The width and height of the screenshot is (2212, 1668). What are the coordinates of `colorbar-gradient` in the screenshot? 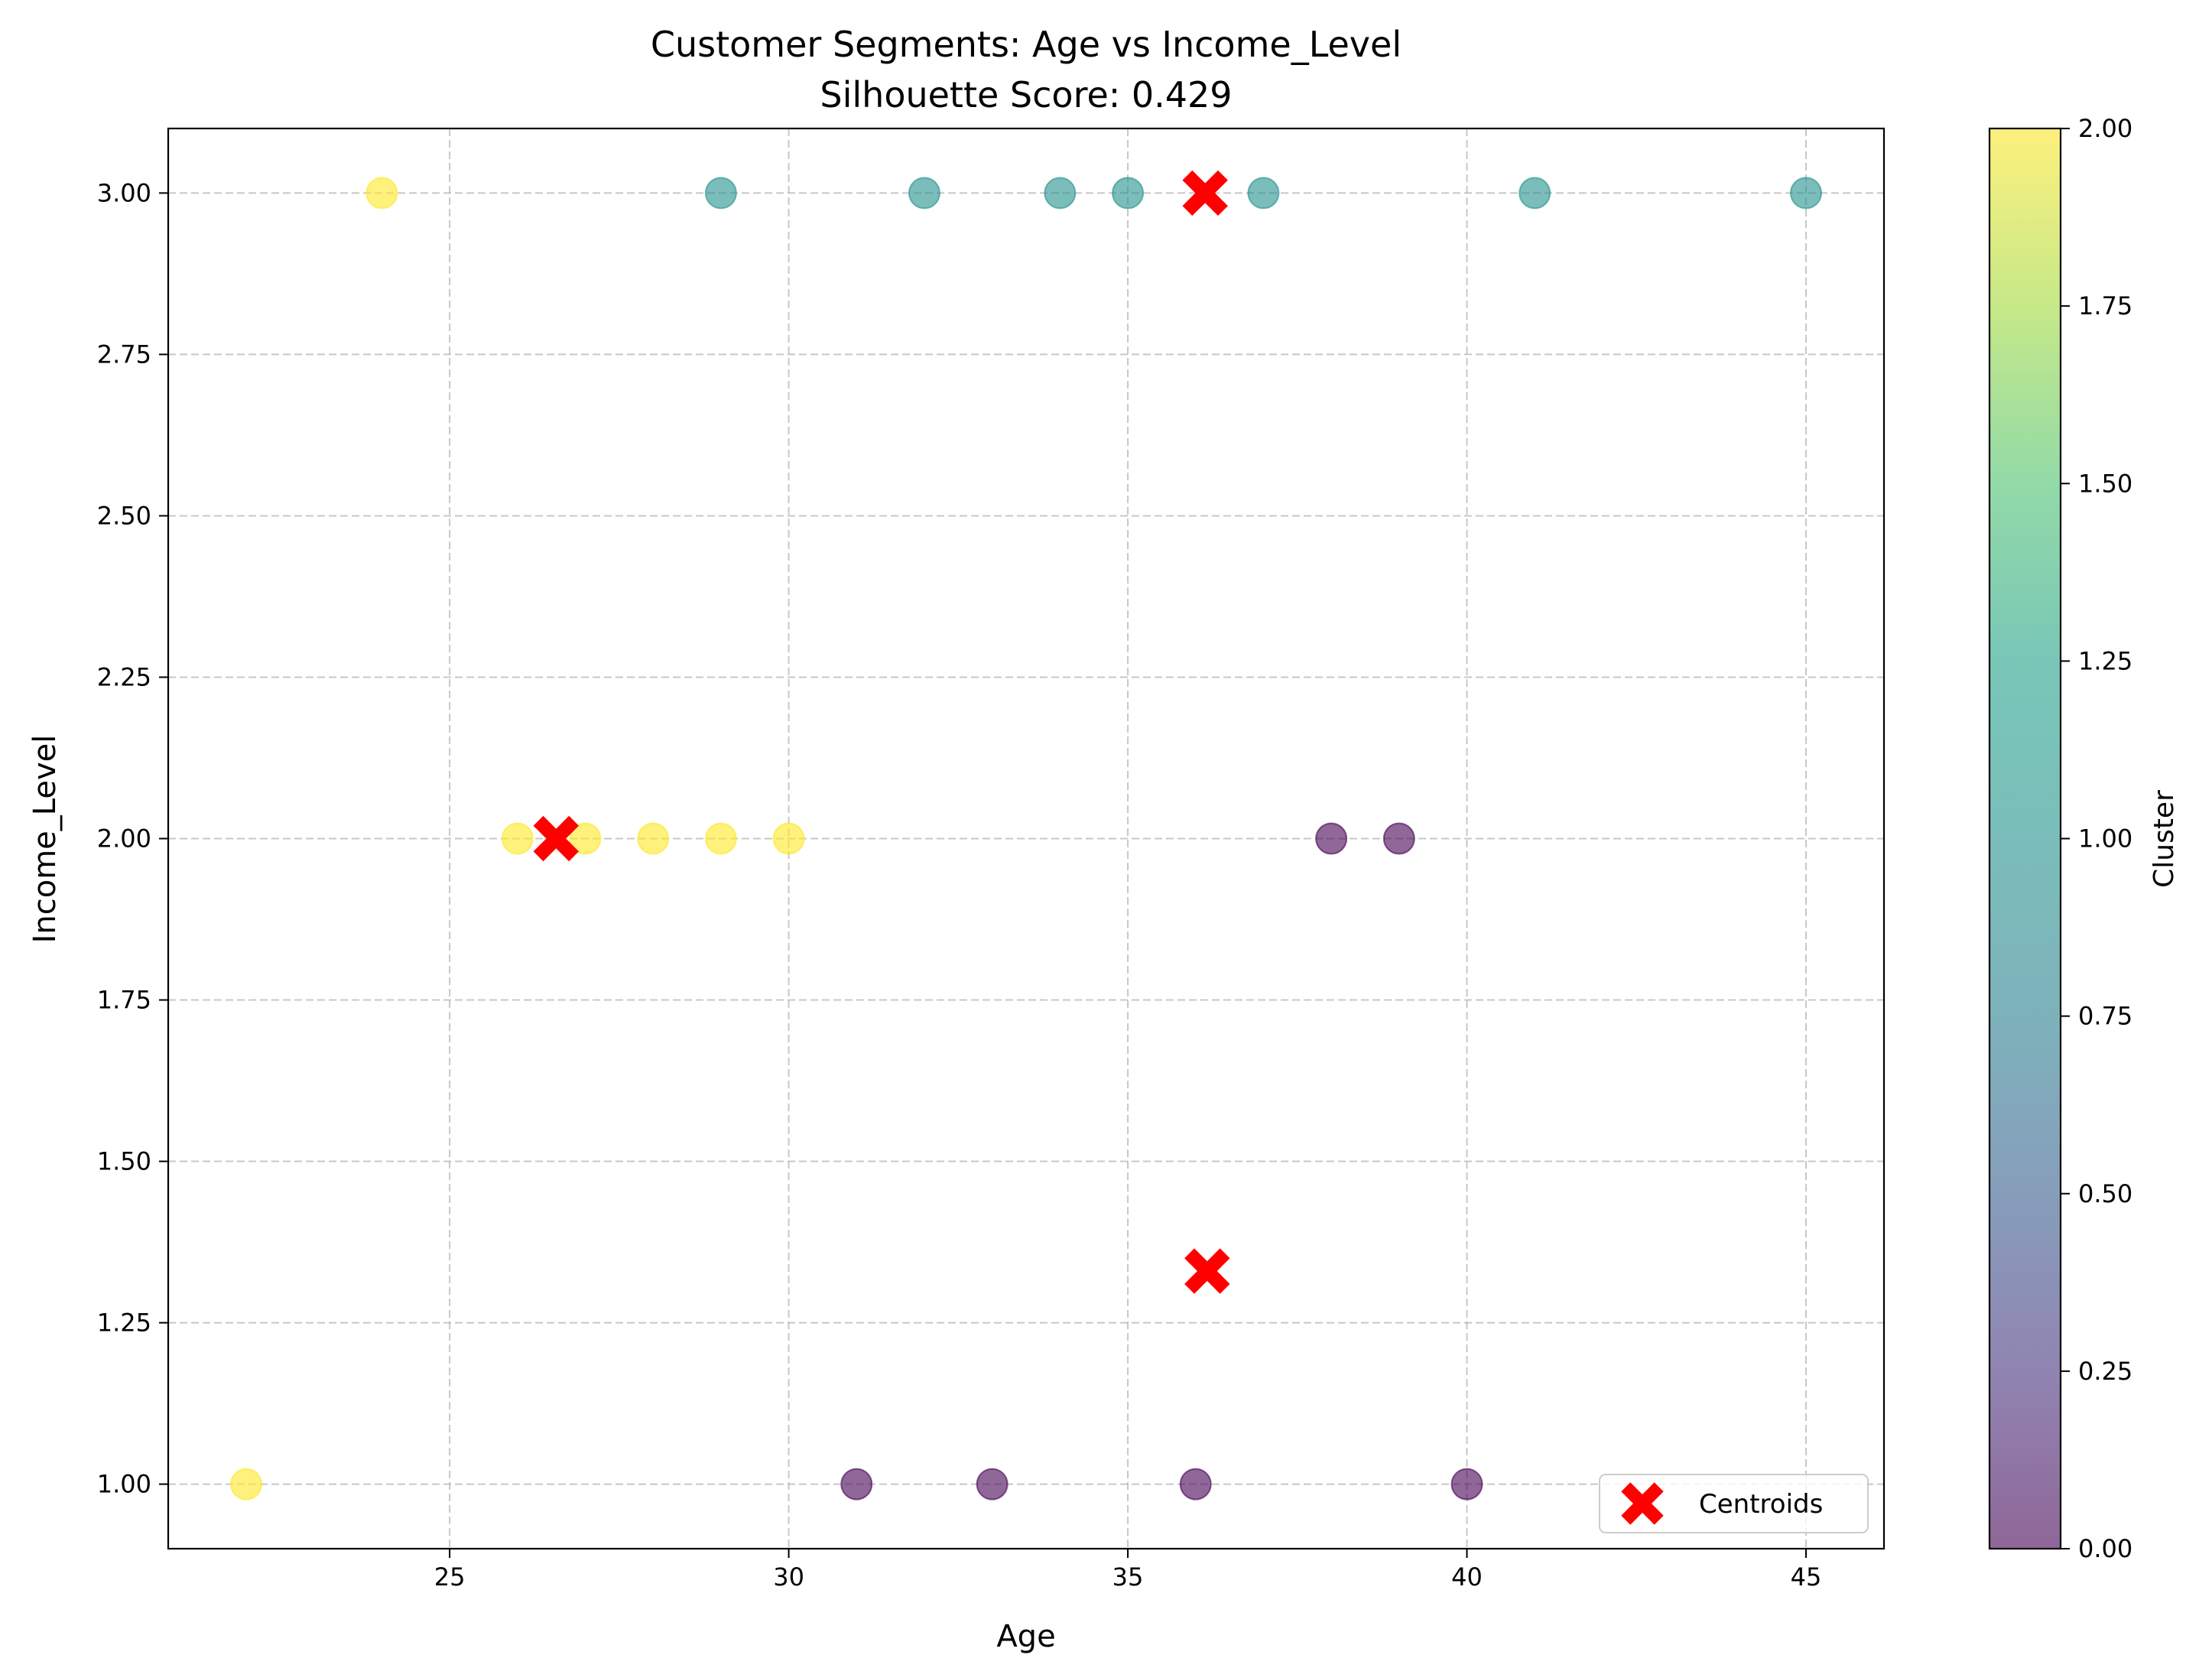 It's located at (2025, 839).